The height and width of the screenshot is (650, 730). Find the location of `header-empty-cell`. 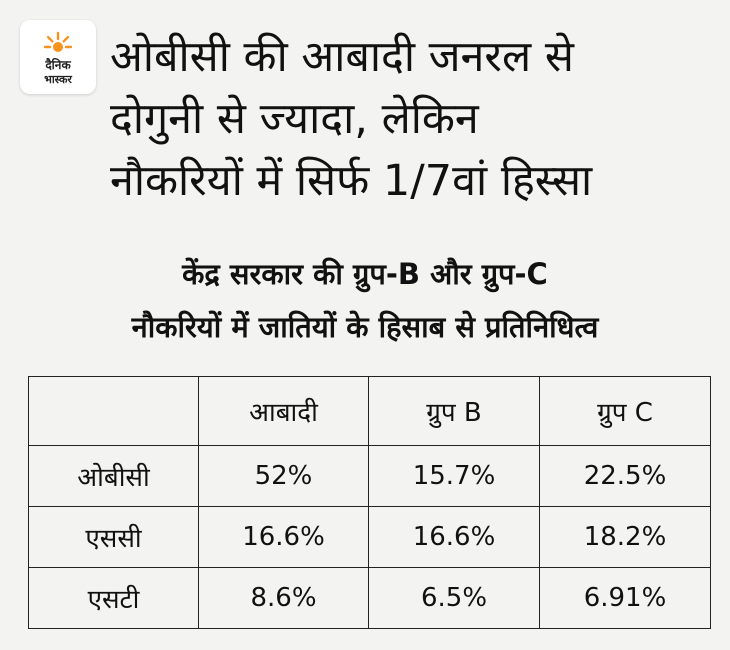

header-empty-cell is located at coordinates (113, 411).